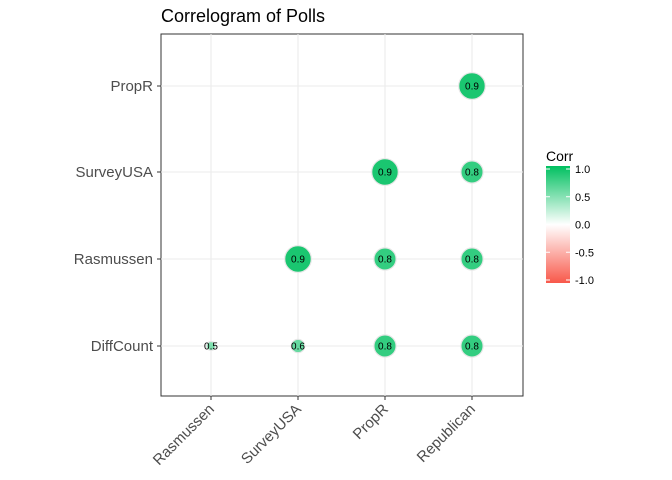 Image resolution: width=672 pixels, height=480 pixels. Describe the element at coordinates (582, 226) in the screenshot. I see `legend-tick-label-2: 0.0` at that location.